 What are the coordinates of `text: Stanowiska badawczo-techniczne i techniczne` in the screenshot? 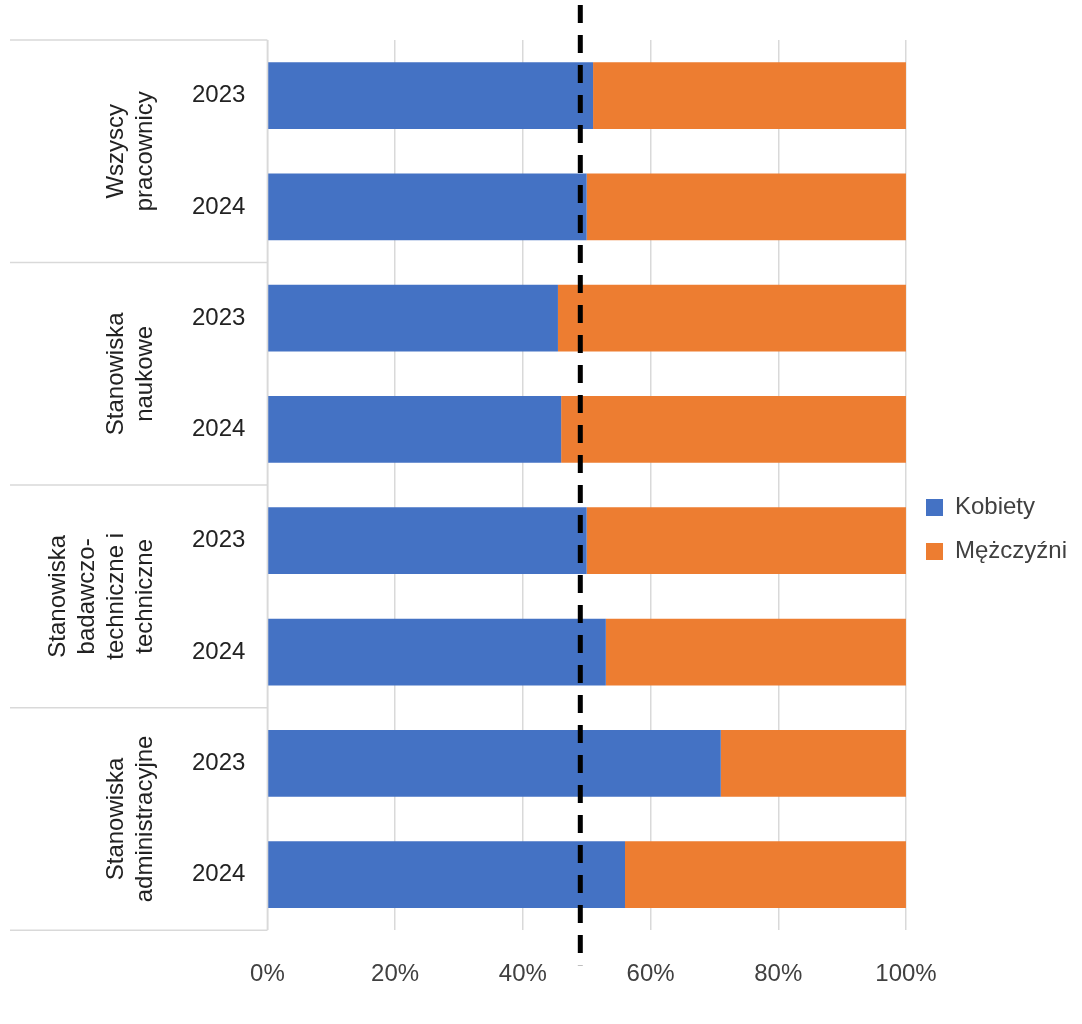 It's located at (100, 596).